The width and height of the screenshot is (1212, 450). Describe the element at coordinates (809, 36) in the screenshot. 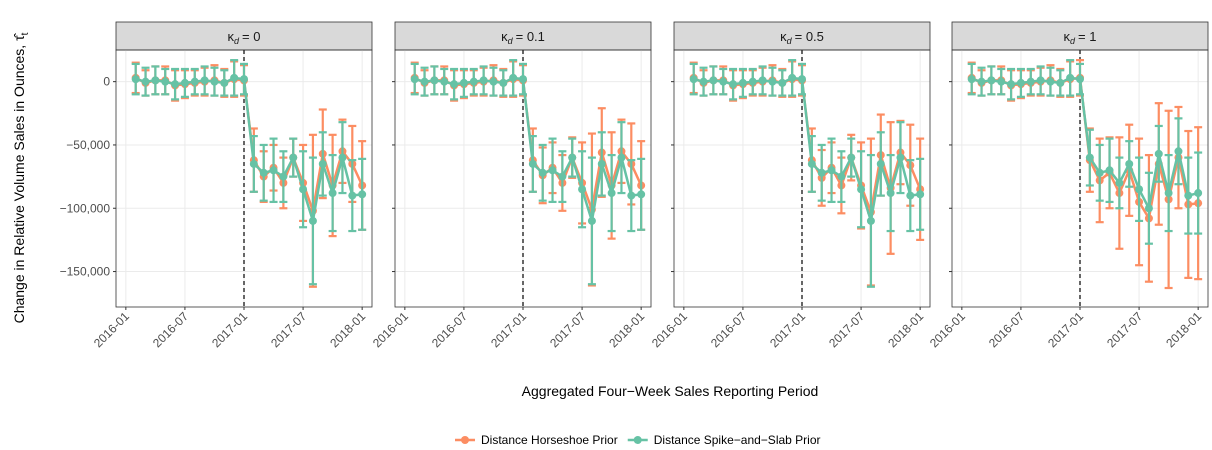

I see `strip-value: = 0.5` at that location.